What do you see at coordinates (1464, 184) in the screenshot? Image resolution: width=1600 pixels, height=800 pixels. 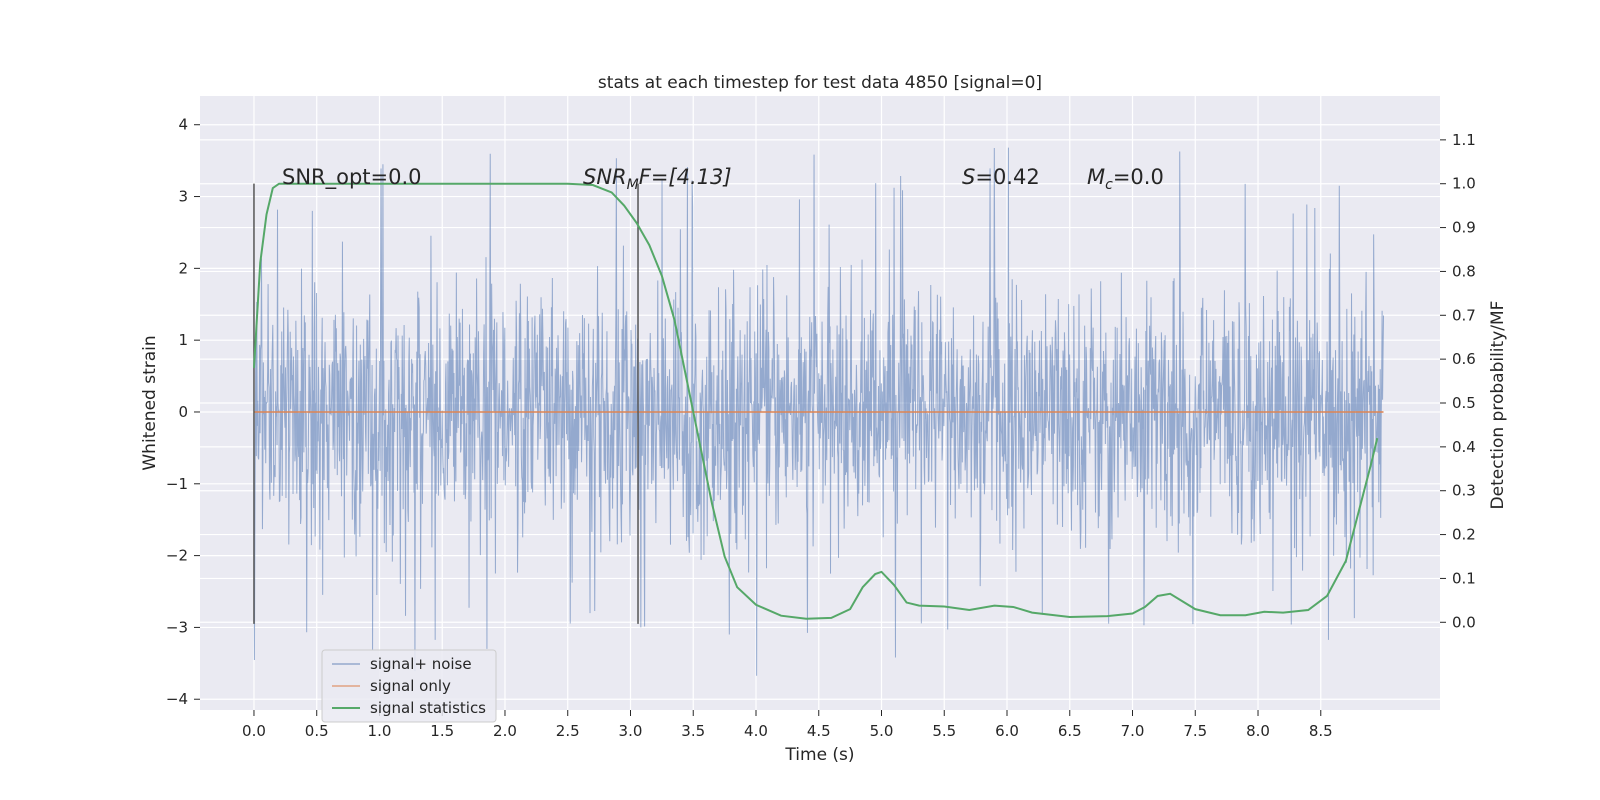 I see `y-right-tick-label: 1.0` at bounding box center [1464, 184].